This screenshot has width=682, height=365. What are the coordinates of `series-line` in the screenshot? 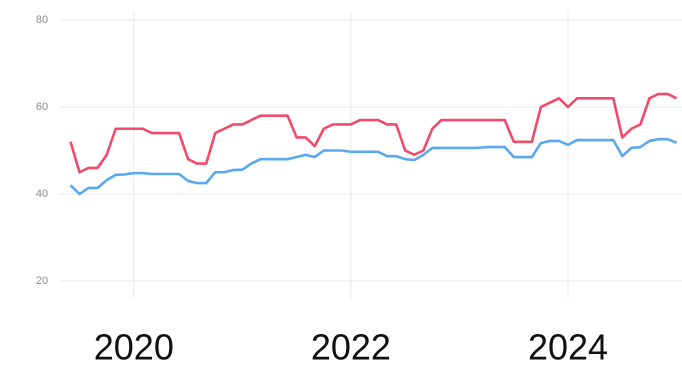 It's located at (373, 166).